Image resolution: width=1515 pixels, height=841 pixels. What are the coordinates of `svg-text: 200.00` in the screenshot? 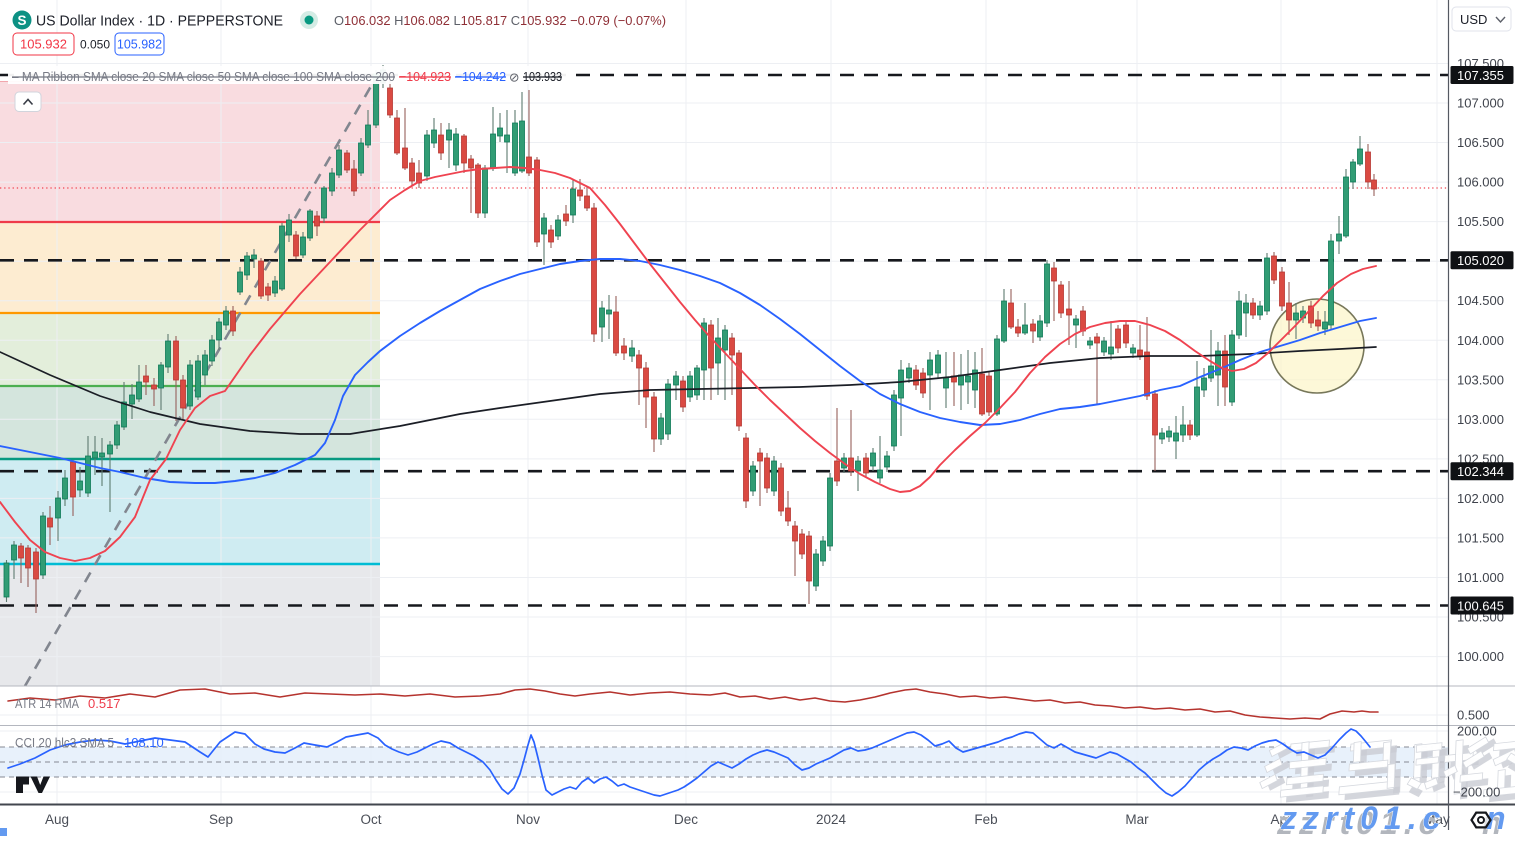 It's located at (1477, 731).